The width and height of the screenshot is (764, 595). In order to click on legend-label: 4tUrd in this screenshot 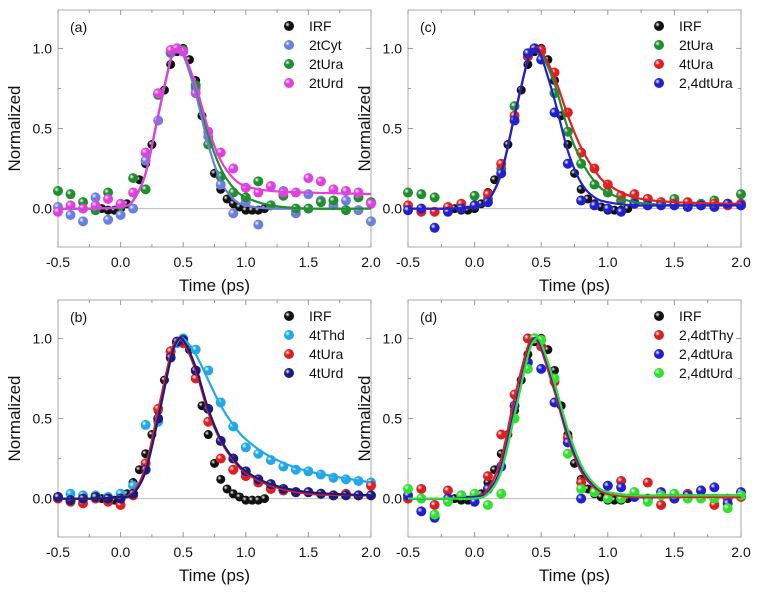, I will do `click(326, 373)`.